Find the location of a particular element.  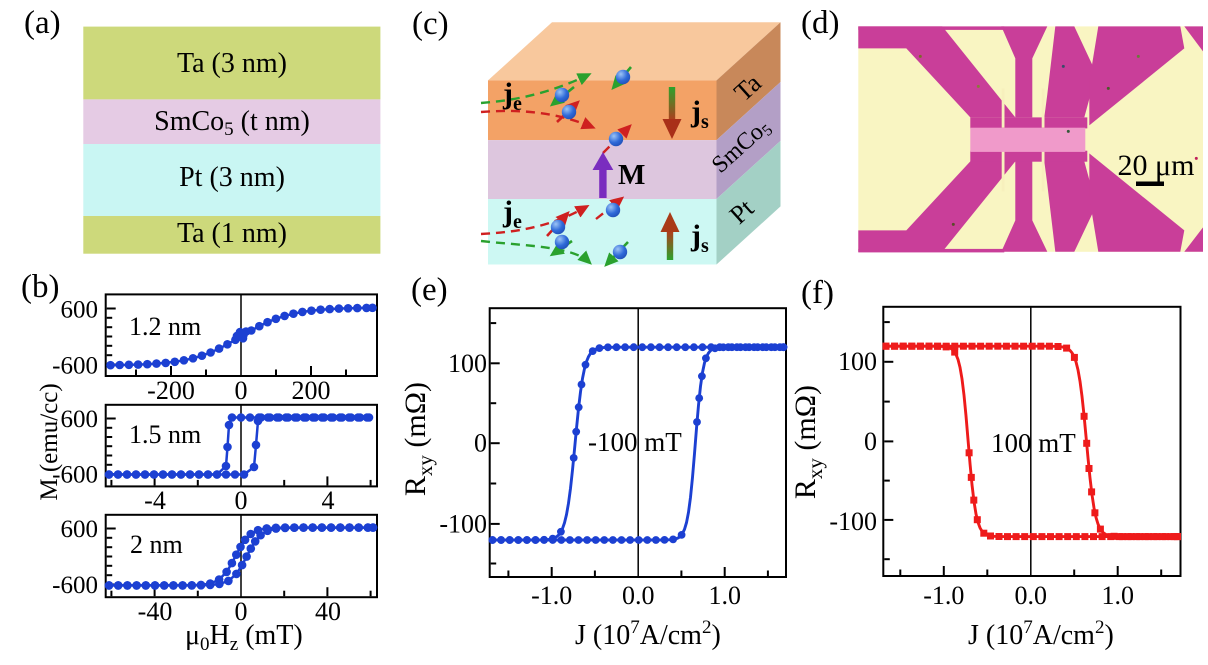

svg-text: 4 is located at coordinates (328, 500).